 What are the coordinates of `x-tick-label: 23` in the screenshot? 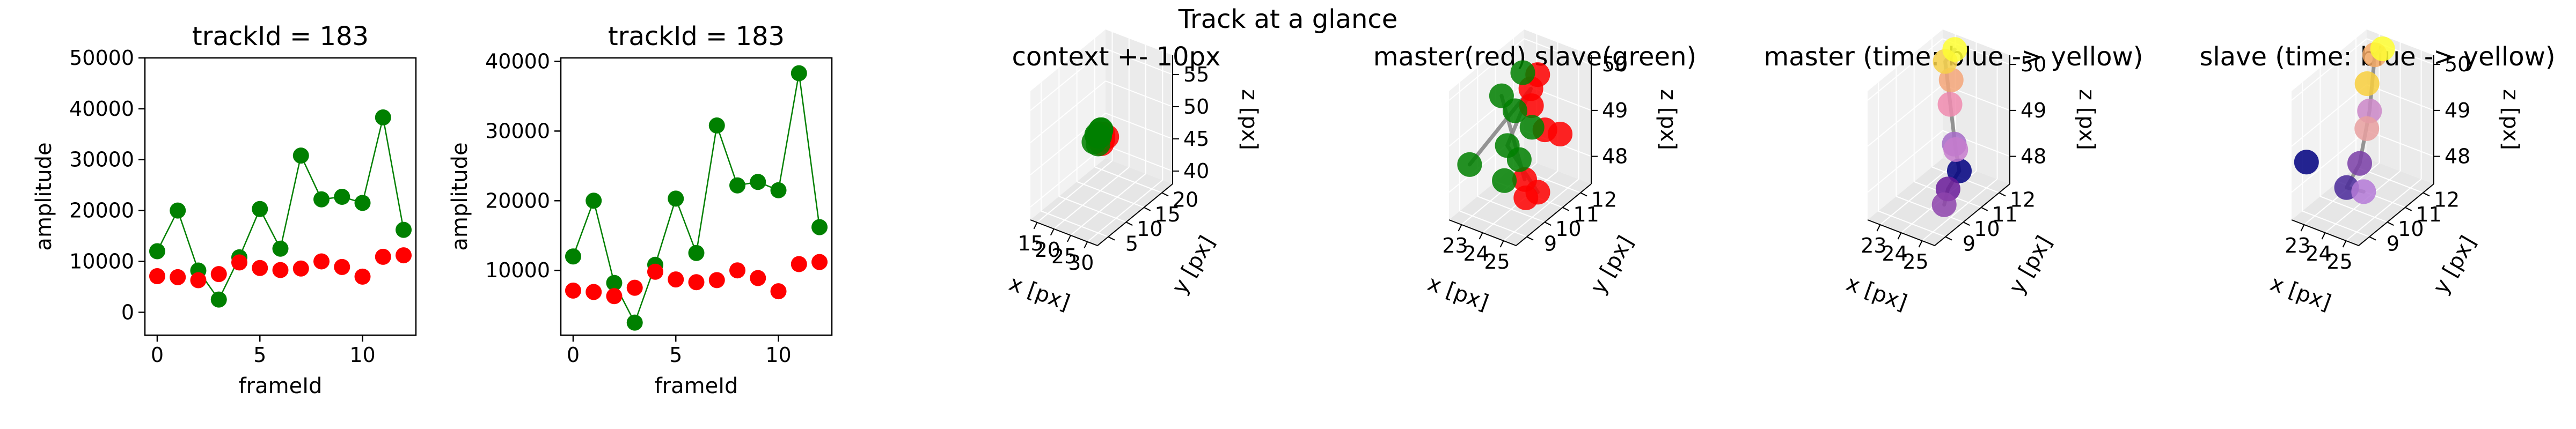 It's located at (2297, 245).